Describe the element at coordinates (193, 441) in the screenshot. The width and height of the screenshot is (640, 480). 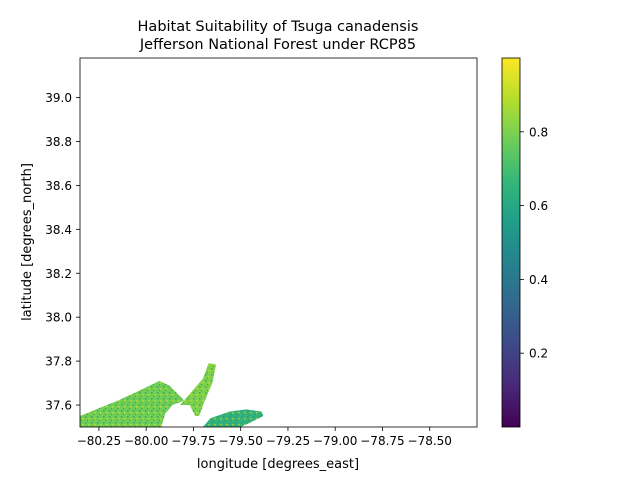
I see `x-tick-label: −79.75` at that location.